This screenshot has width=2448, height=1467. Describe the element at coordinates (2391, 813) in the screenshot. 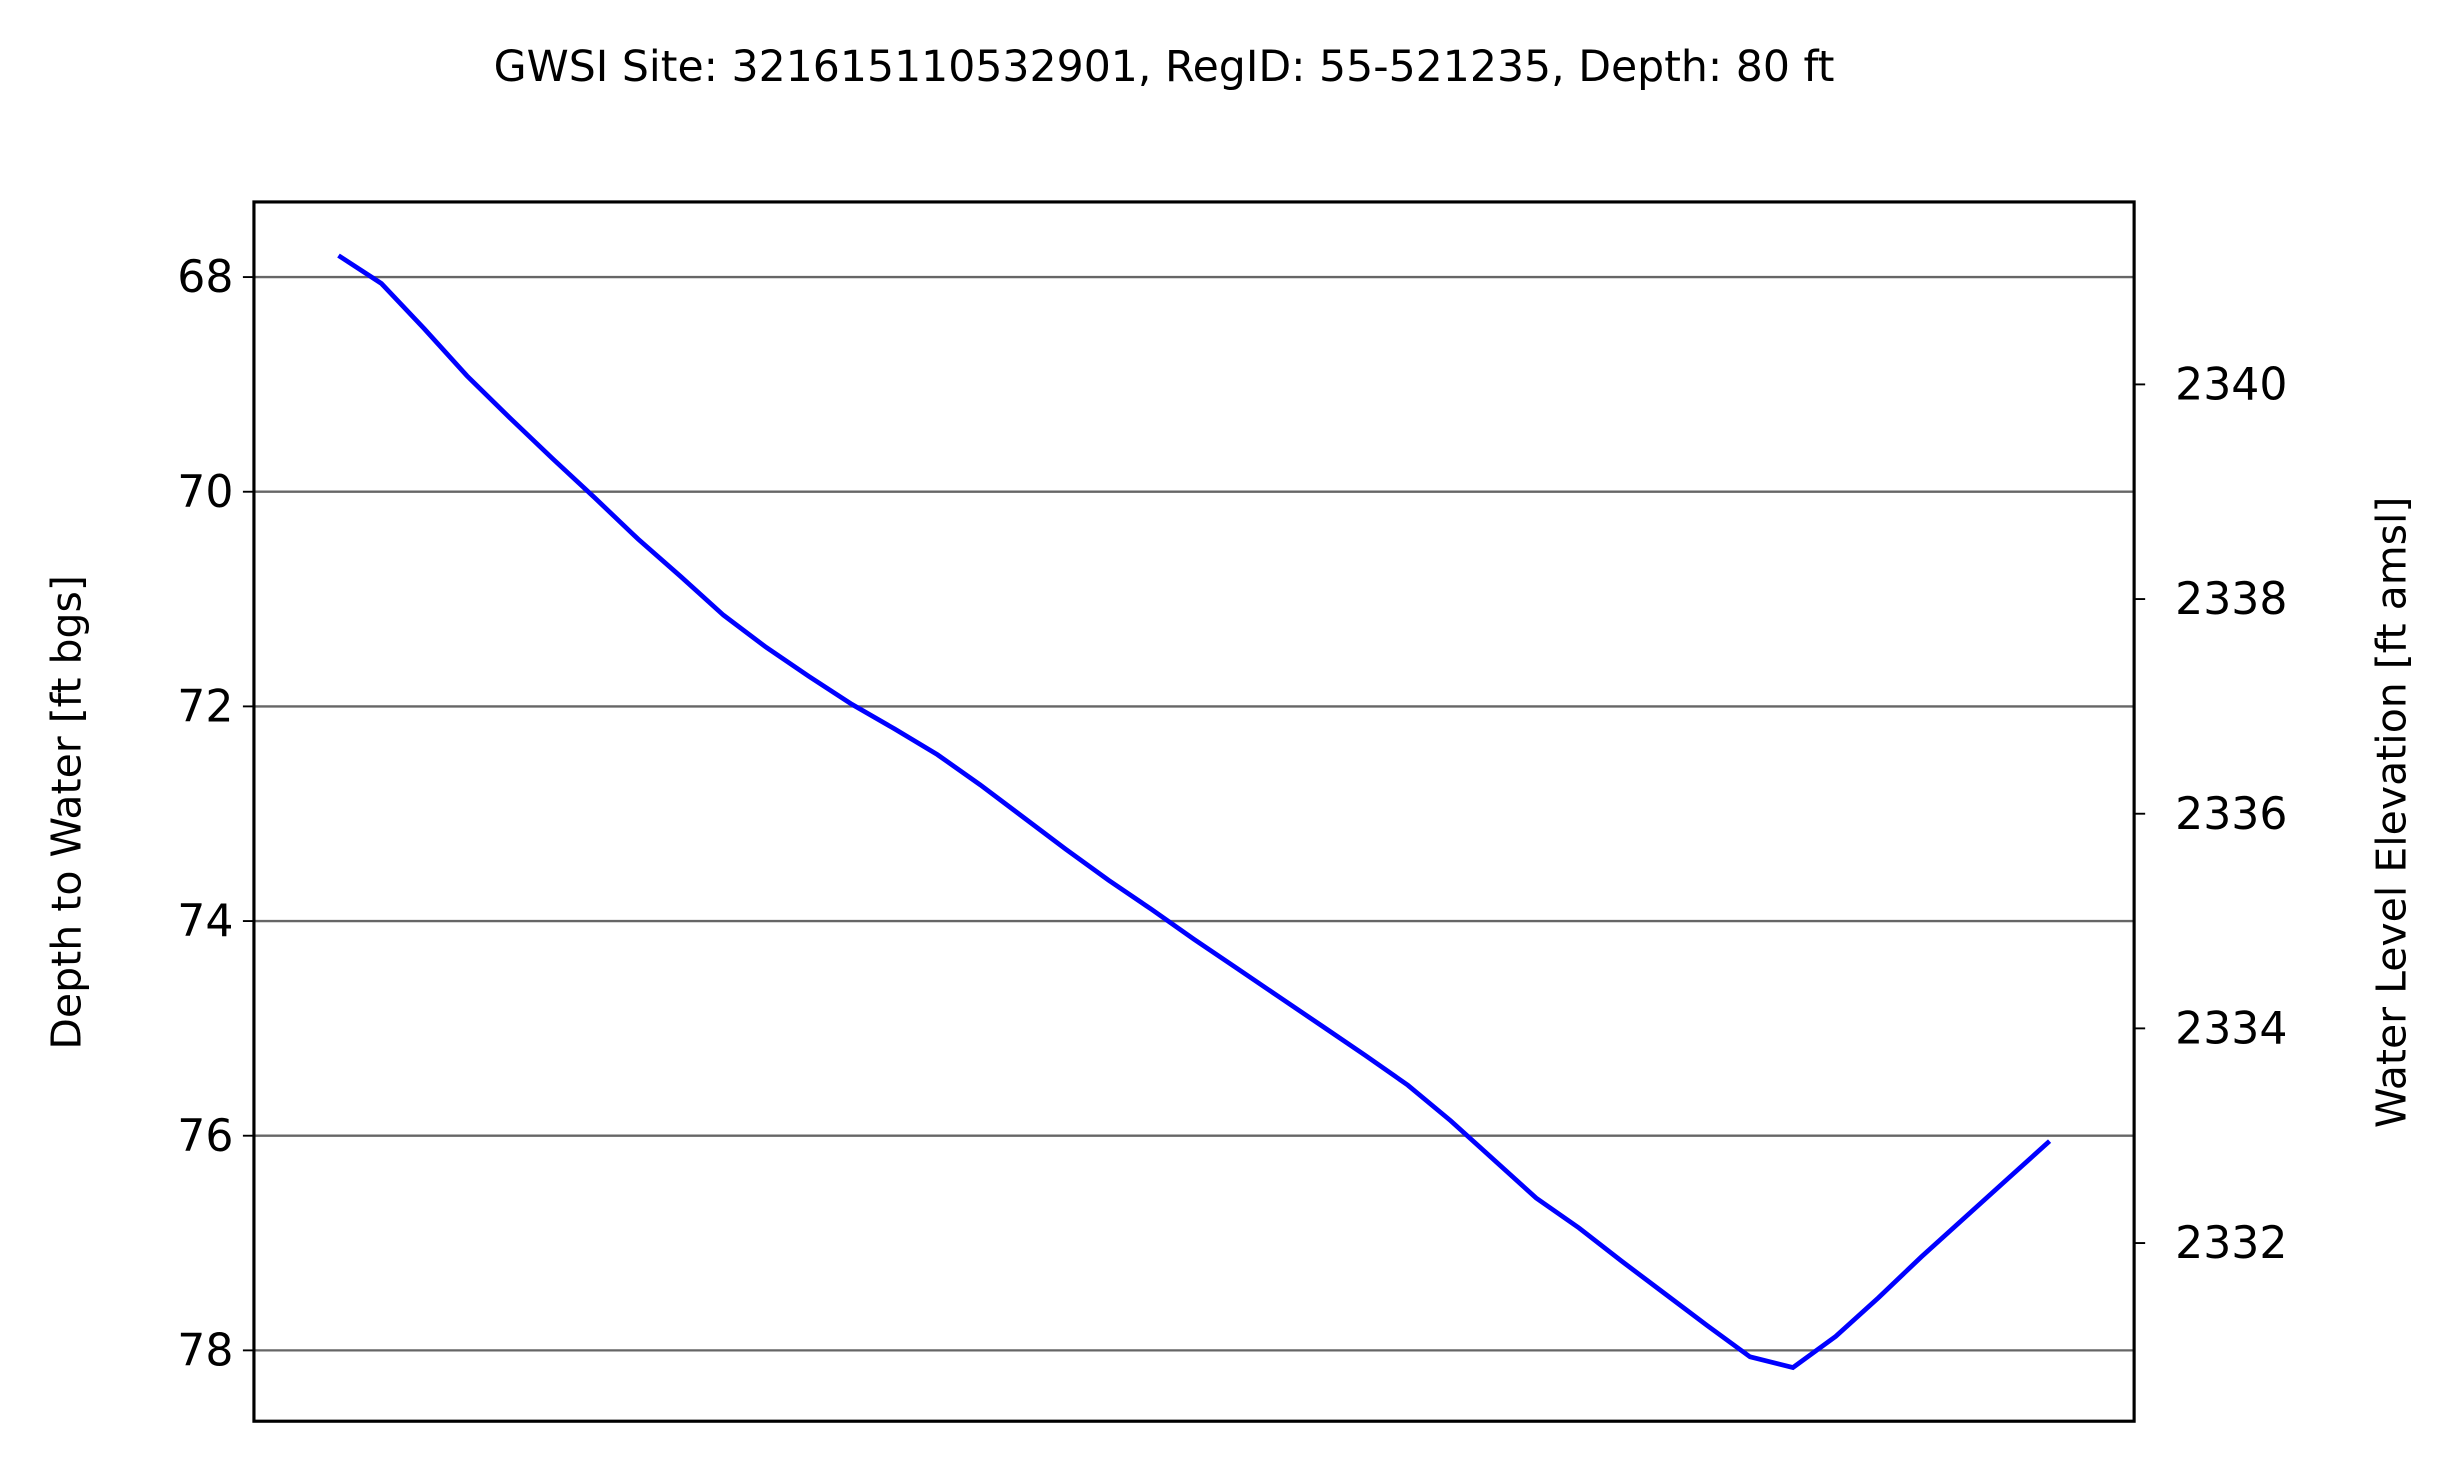

I see `y2-axis-label: Water Level Elevation [ft amsl]` at that location.